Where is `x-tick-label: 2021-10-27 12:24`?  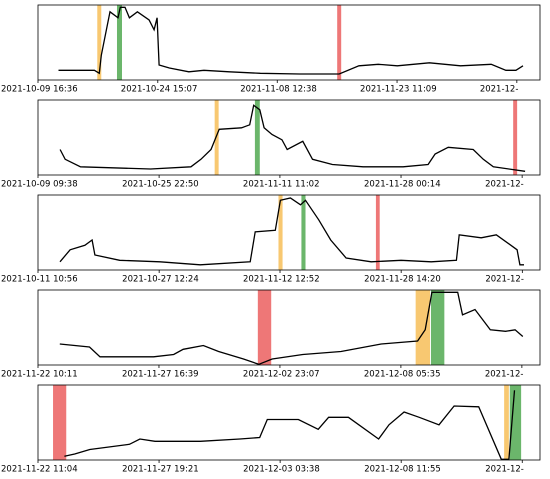 x-tick-label: 2021-10-27 12:24 is located at coordinates (160, 280).